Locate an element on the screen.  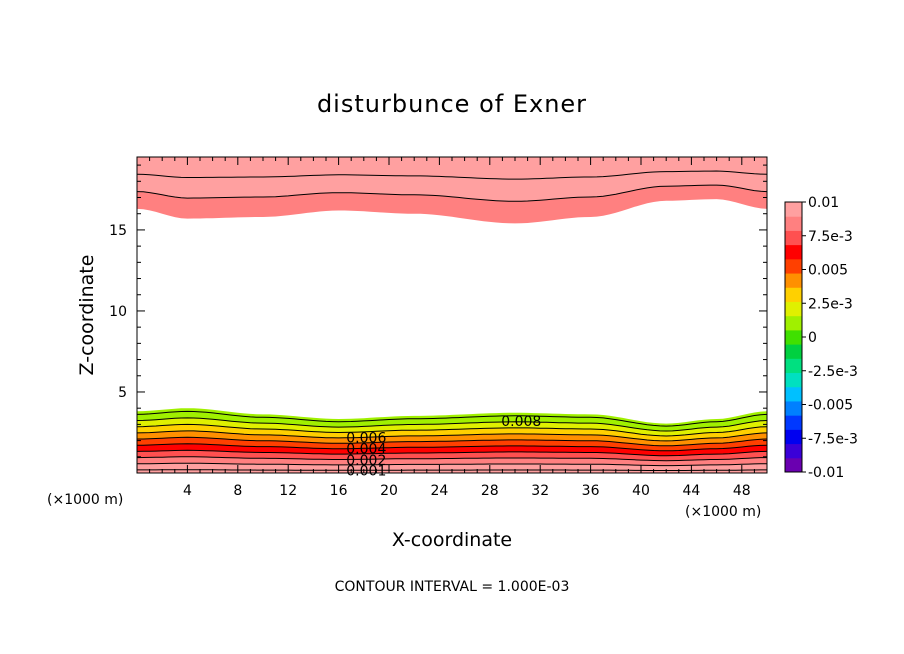
colorbar-label: 2.5e-3 is located at coordinates (830, 304).